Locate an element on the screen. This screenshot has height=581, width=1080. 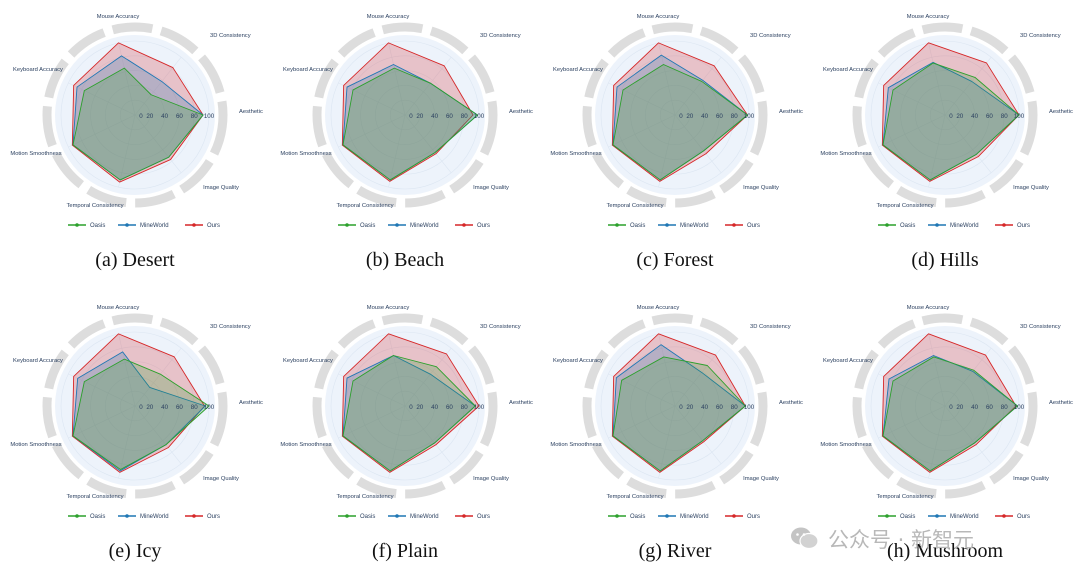
subfigure-caption: (d) Hills is located at coordinates (945, 260).